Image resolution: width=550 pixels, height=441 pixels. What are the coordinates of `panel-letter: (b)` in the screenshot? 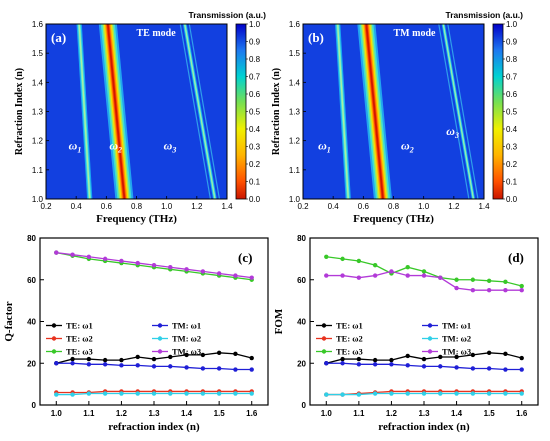 It's located at (316, 37).